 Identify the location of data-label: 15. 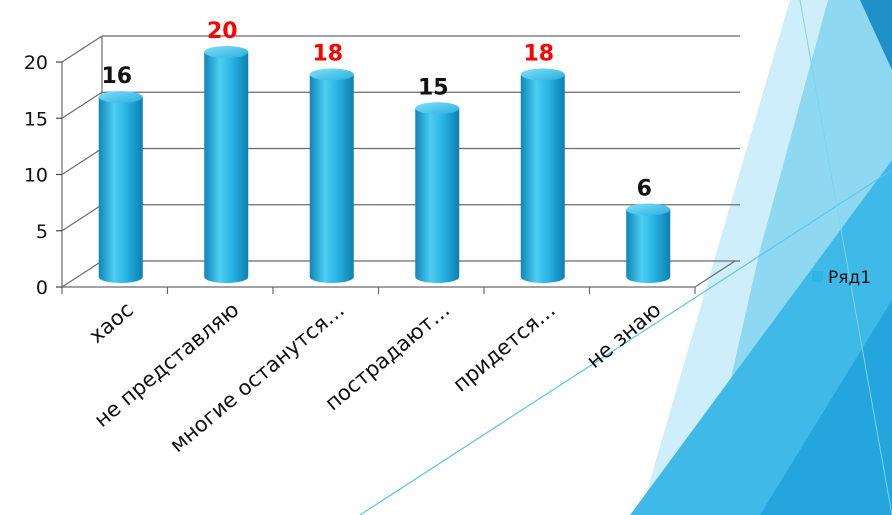
(433, 87).